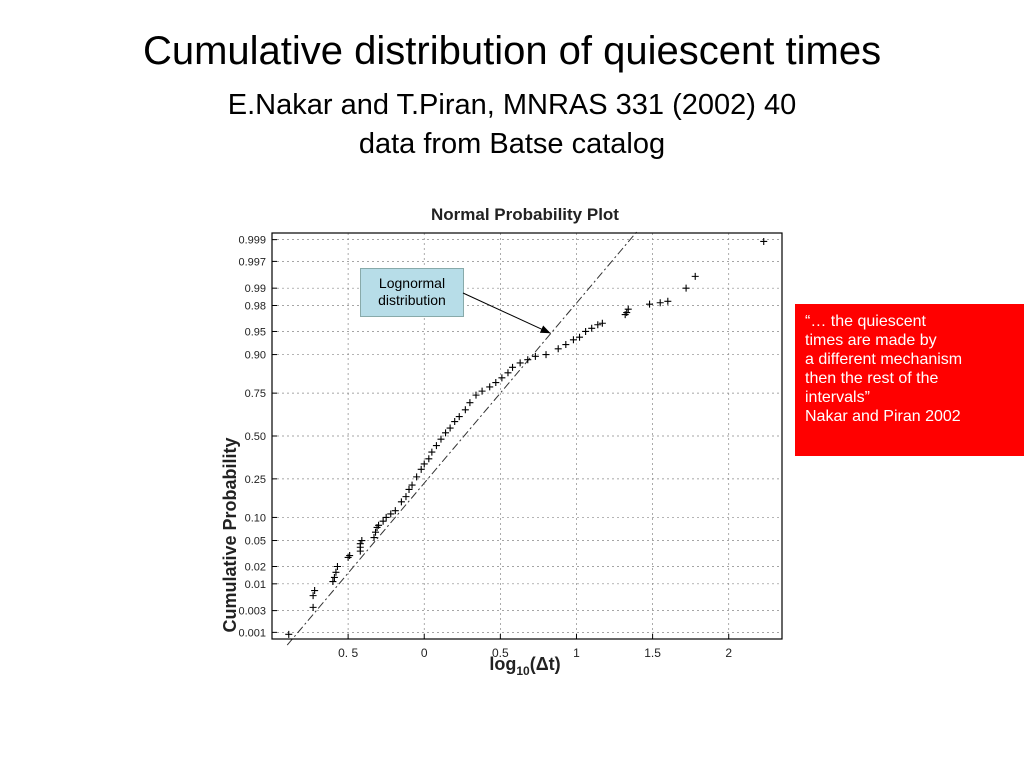 Image resolution: width=1024 pixels, height=768 pixels. I want to click on y-tick-label: 0.98, so click(255, 306).